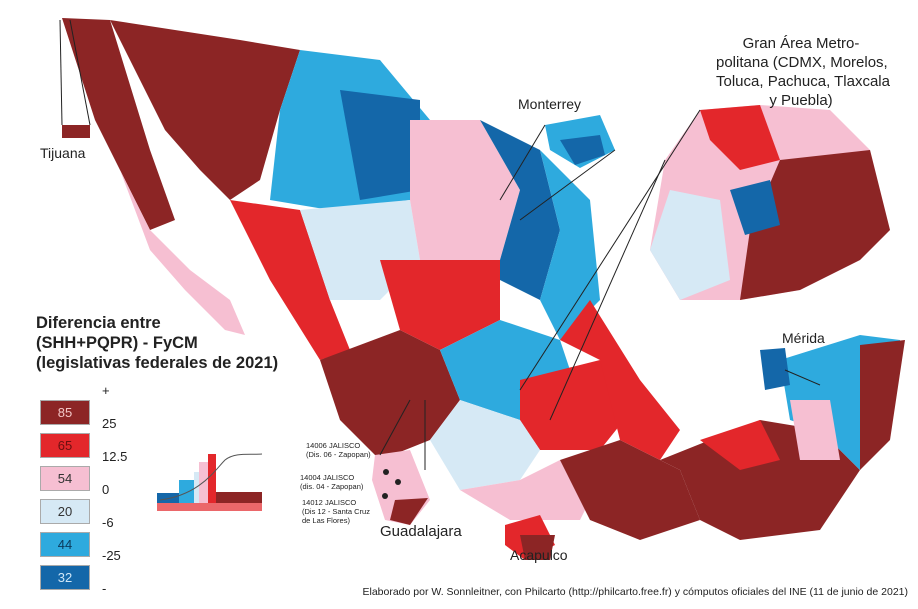  I want to click on legend-title-line: (SHH+PQPR) - FyCM, so click(117, 343).